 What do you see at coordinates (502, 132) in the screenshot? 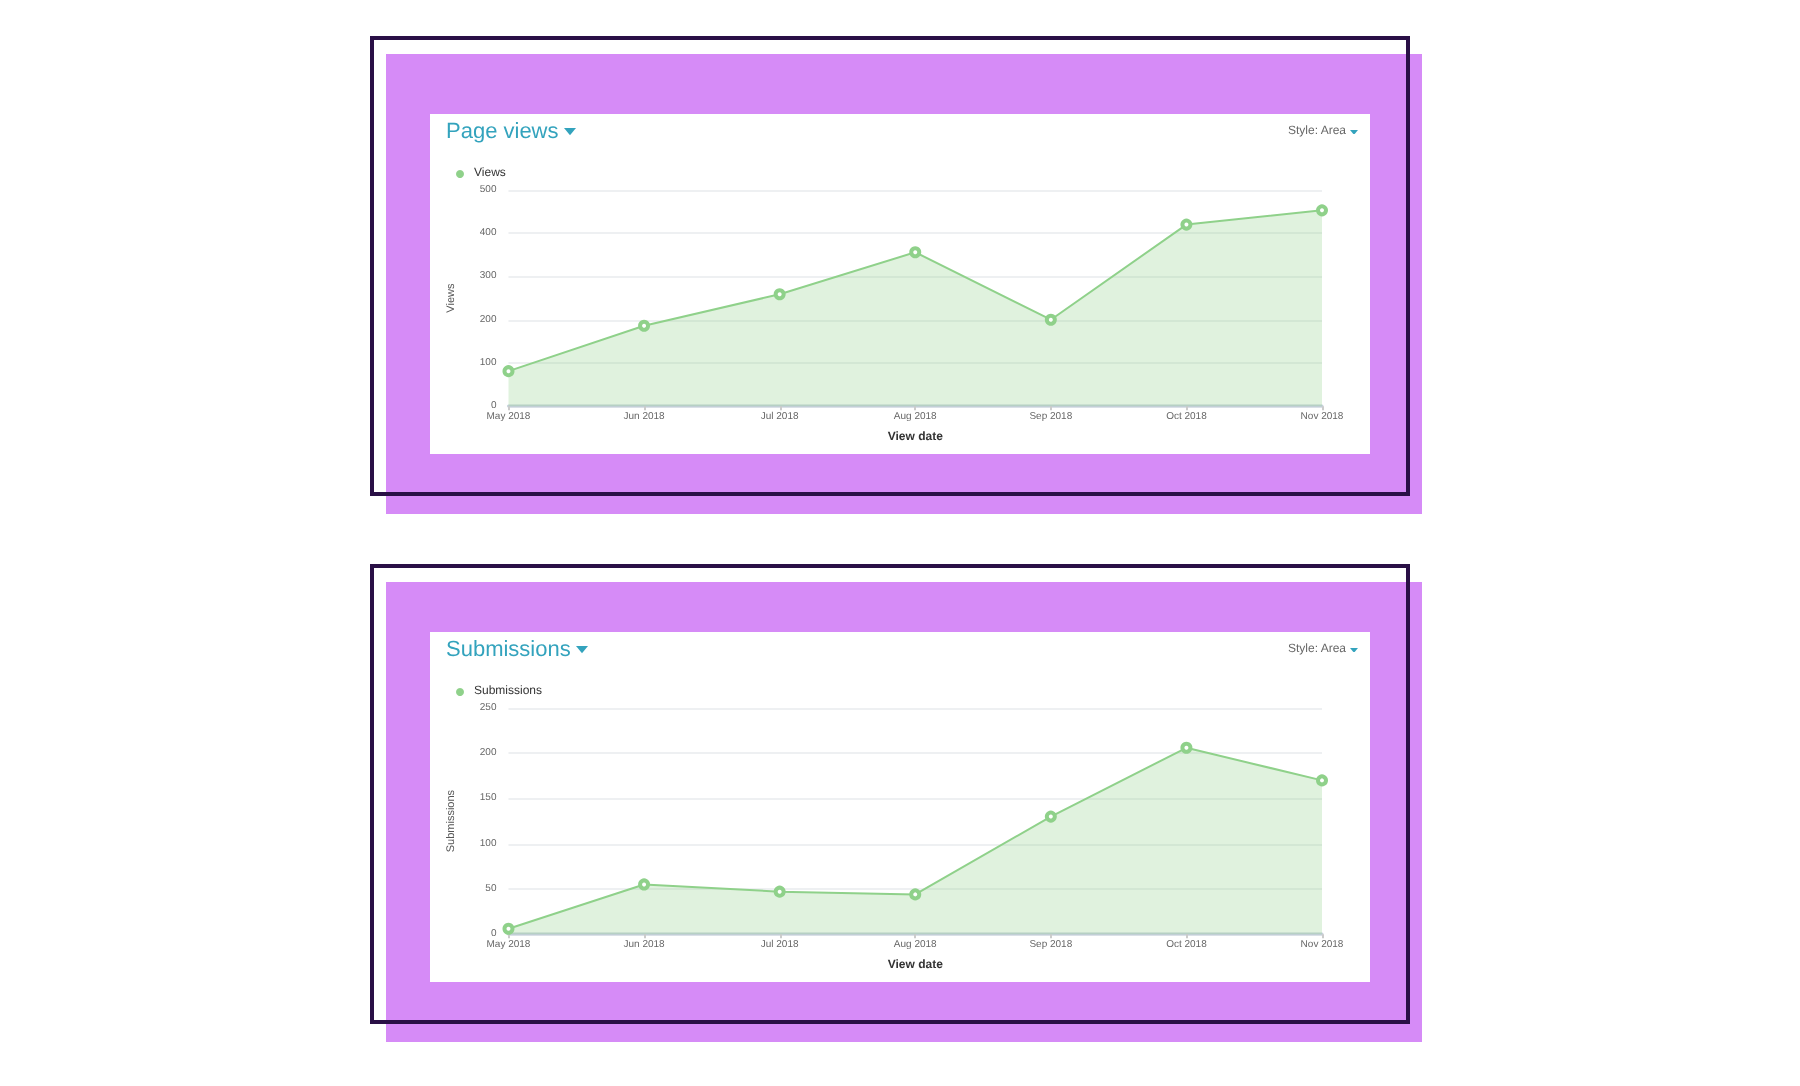
I see `chart-title: Page views` at bounding box center [502, 132].